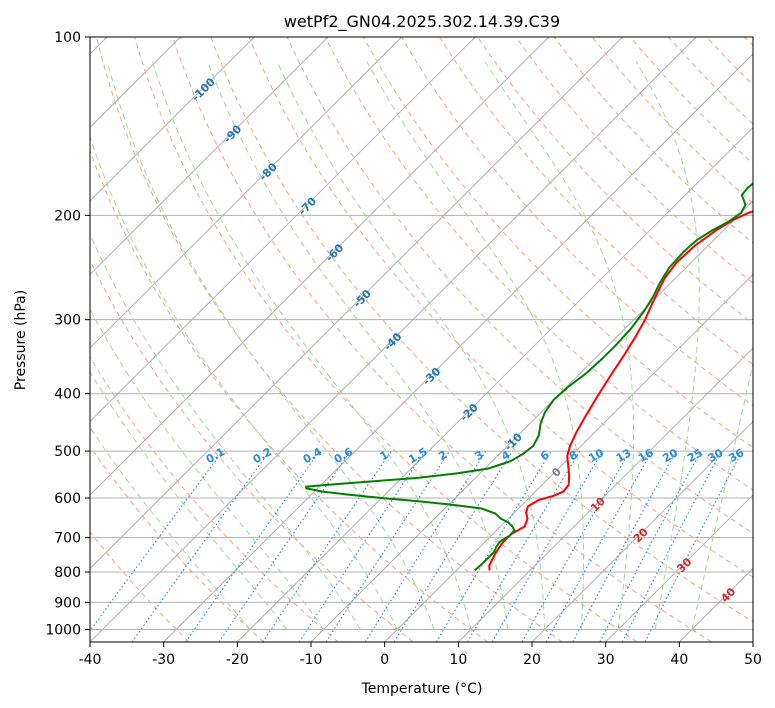 This screenshot has height=708, width=775. I want to click on x-tick-label: -20, so click(237, 660).